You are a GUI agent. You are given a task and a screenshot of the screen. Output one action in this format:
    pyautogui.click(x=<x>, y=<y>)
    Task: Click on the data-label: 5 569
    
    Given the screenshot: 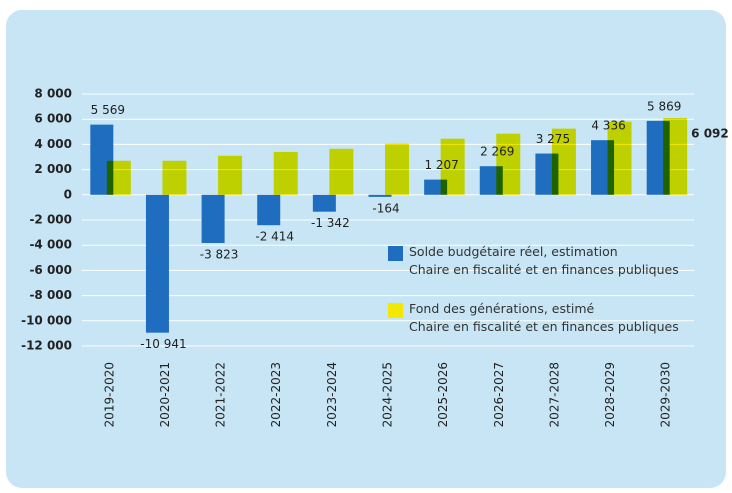 What is the action you would take?
    pyautogui.click(x=108, y=110)
    